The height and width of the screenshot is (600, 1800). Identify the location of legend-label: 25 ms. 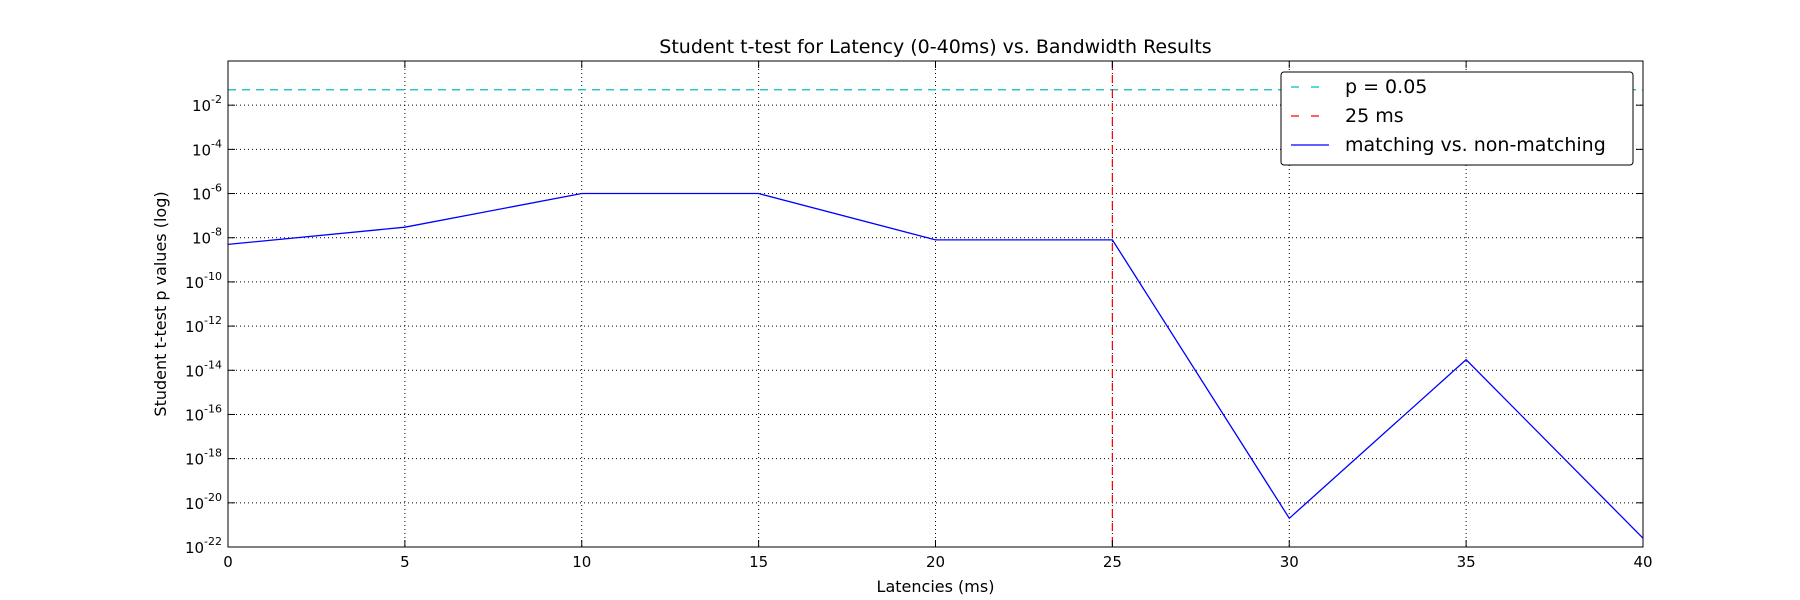
(1374, 116).